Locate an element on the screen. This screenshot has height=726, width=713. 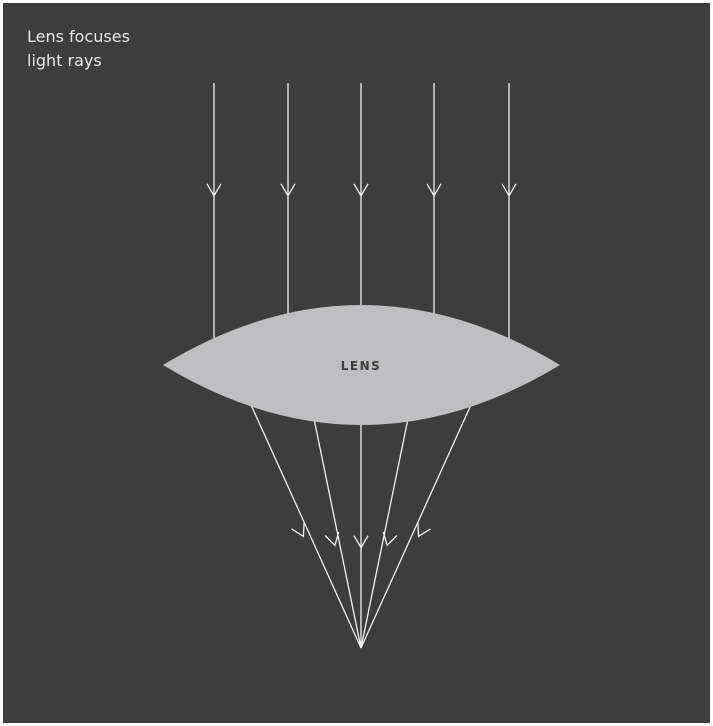
caption-line: light rays is located at coordinates (64, 60).